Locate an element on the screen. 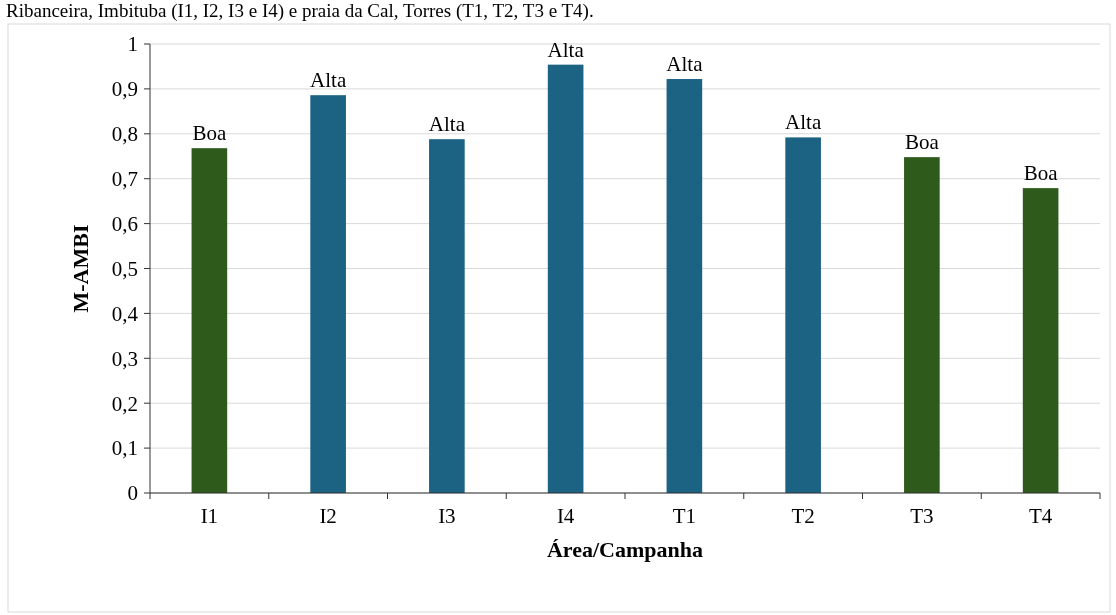 Image resolution: width=1116 pixels, height=615 pixels. y-tick-label: 0,8 is located at coordinates (124, 134).